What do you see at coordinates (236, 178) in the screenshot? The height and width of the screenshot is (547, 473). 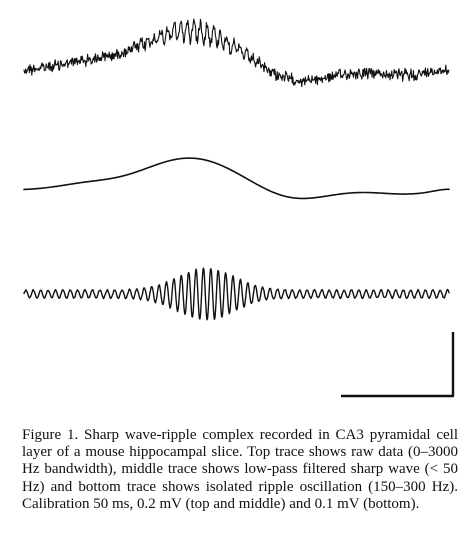 I see `sharp-wave-trace` at bounding box center [236, 178].